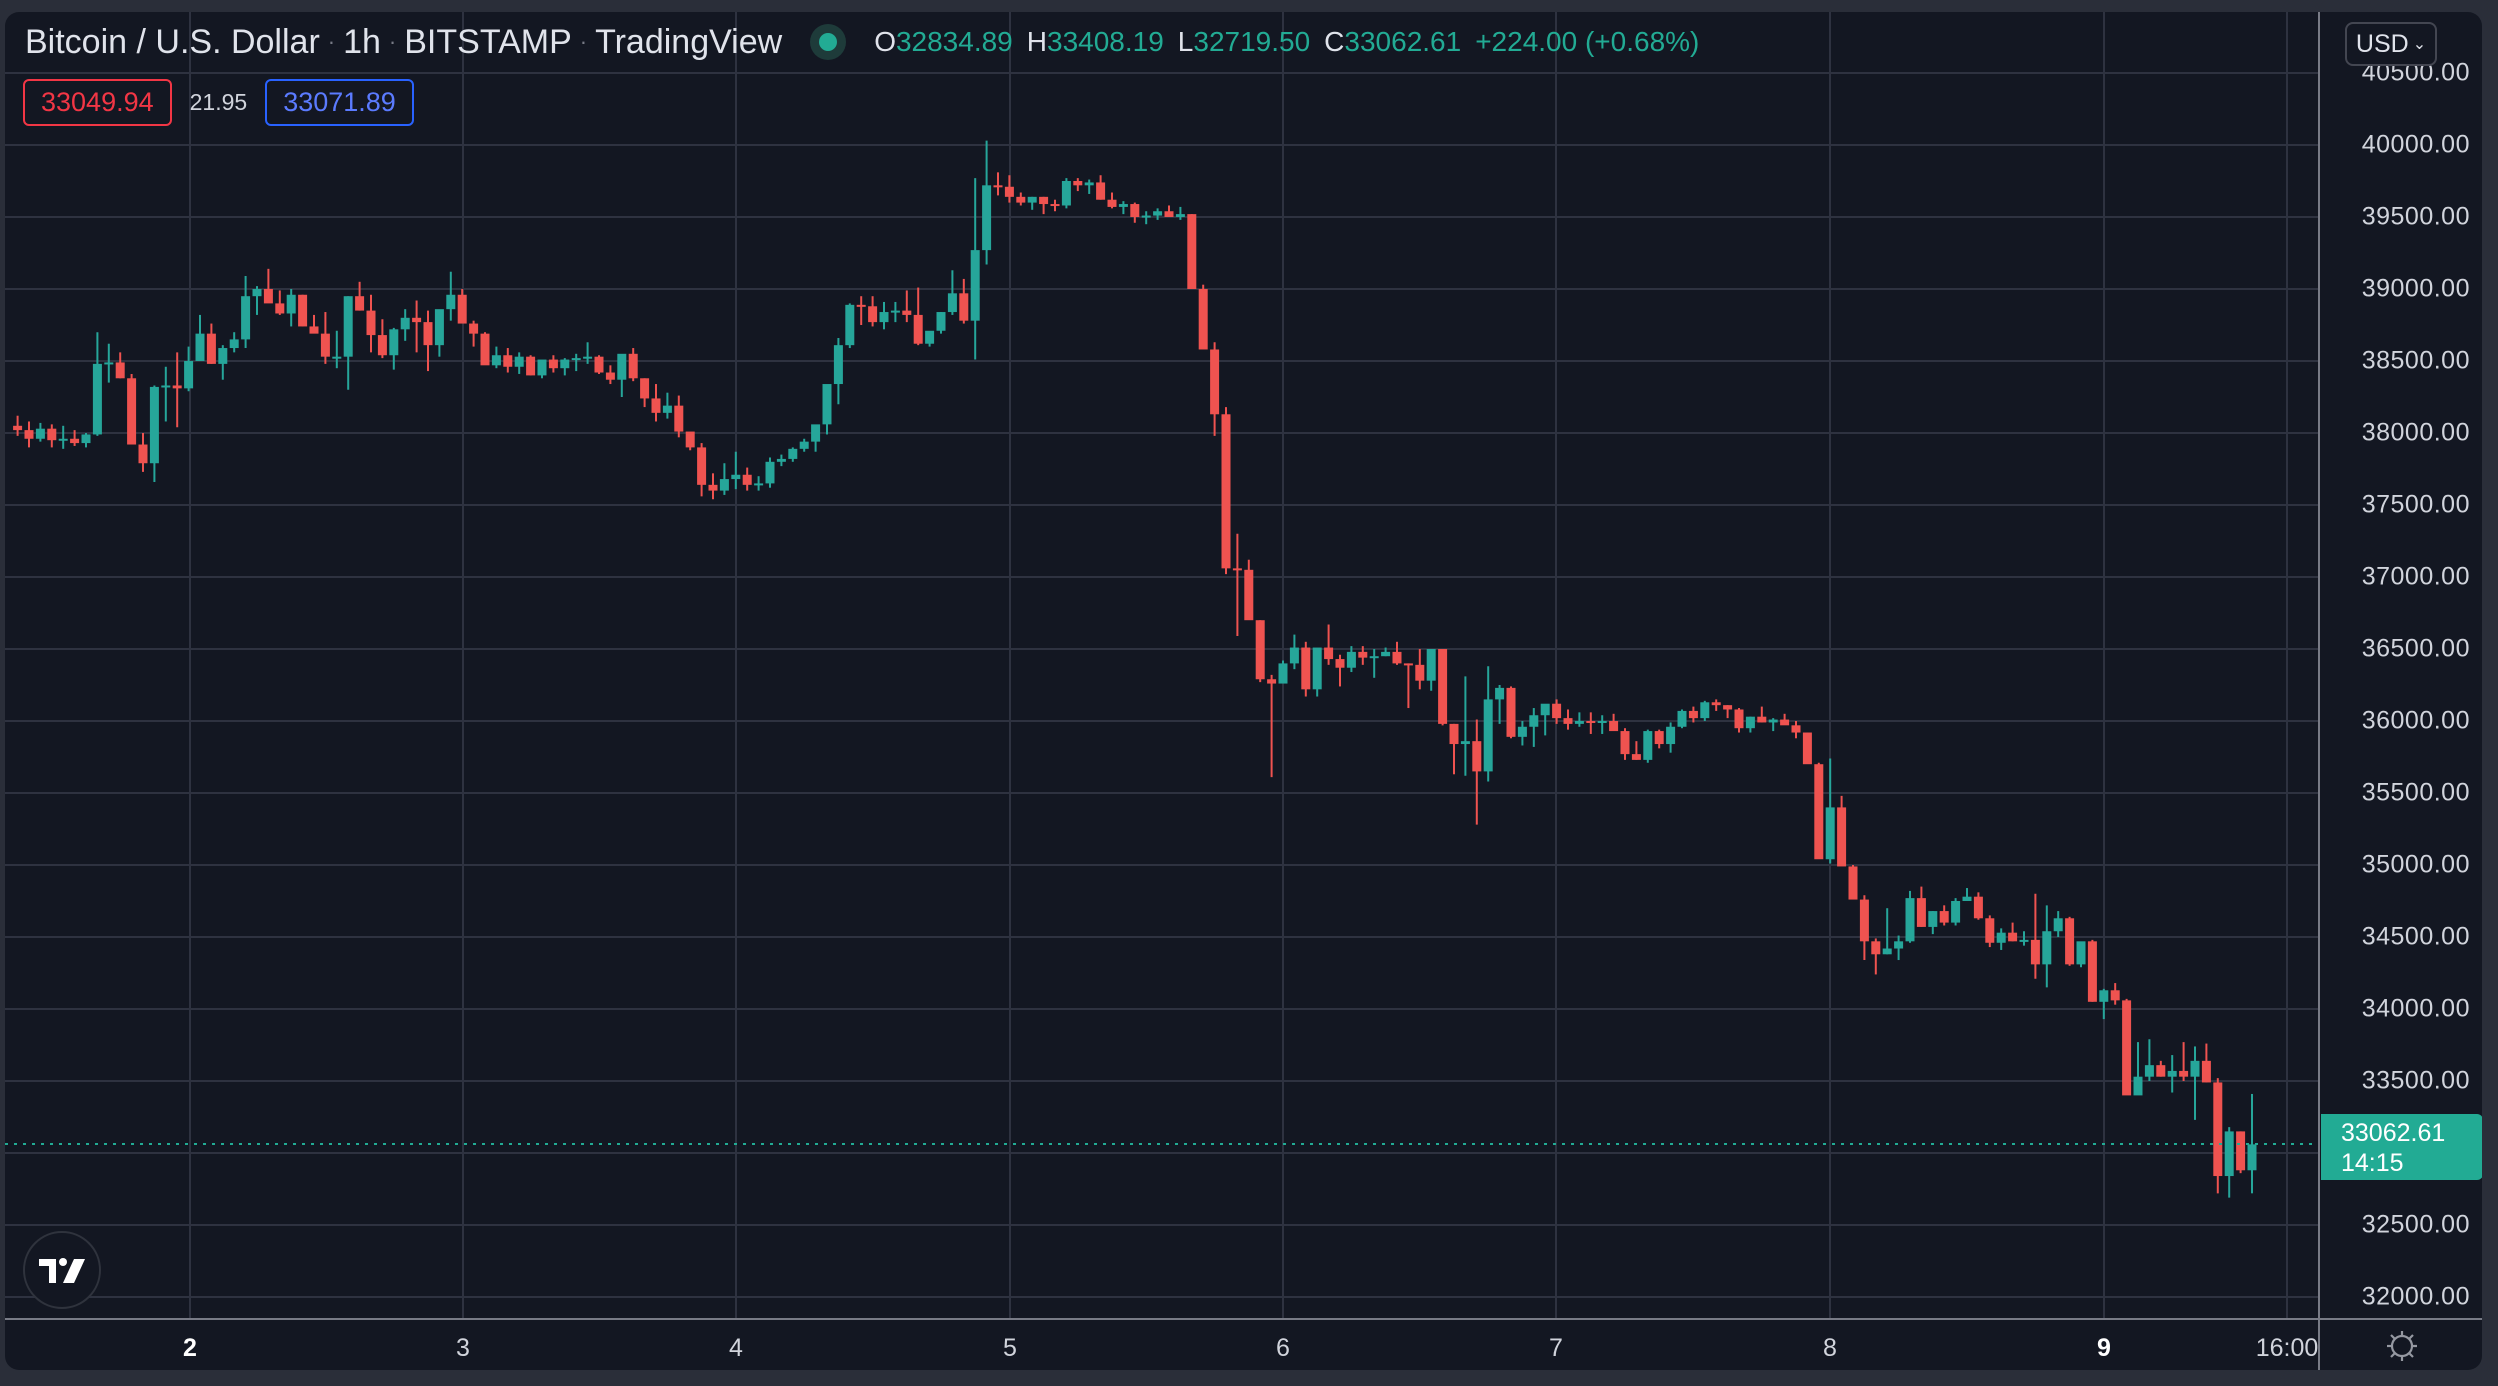 This screenshot has width=2498, height=1386. I want to click on price-tick-label: 34000.00, so click(2415, 1008).